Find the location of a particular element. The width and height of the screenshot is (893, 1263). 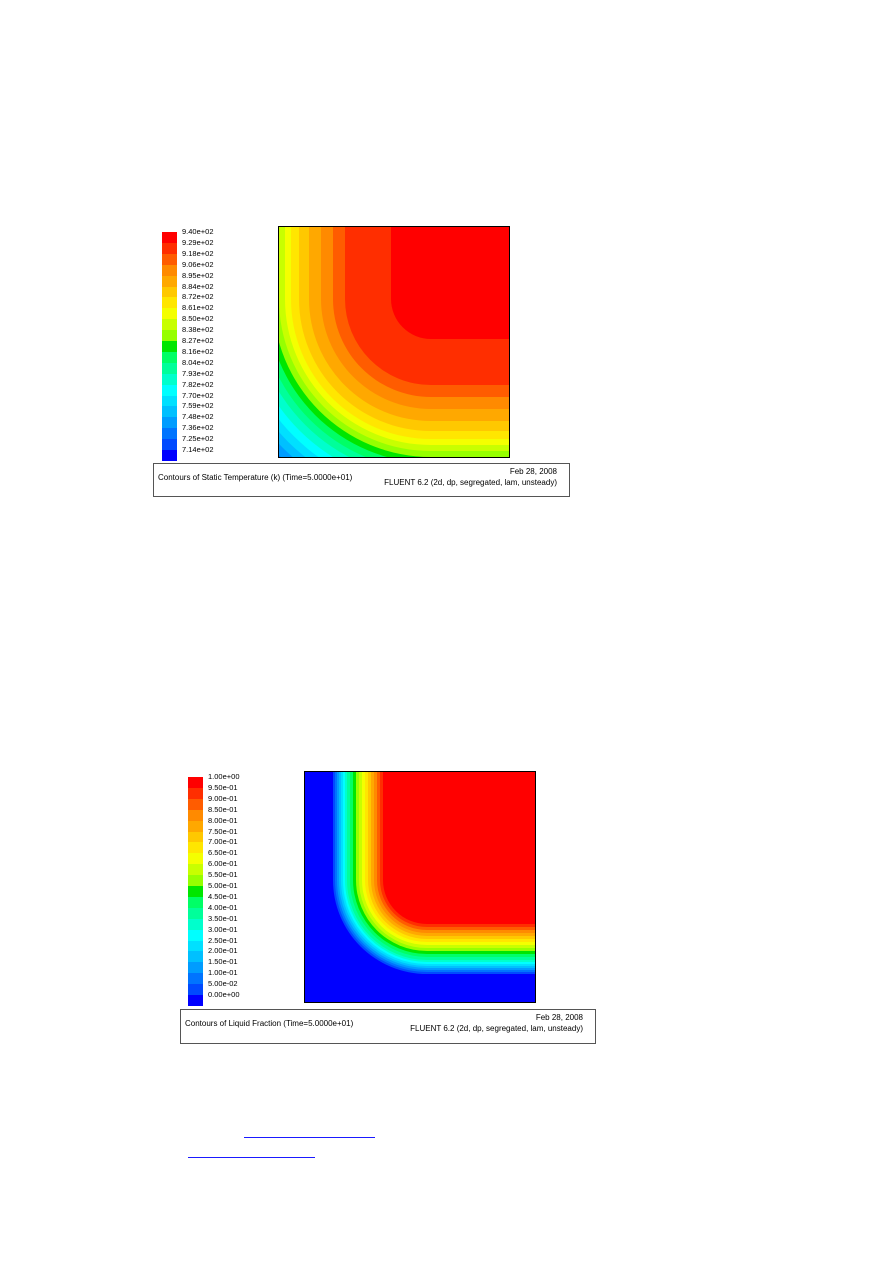

legend-label: 0.00e+00 is located at coordinates (224, 994).